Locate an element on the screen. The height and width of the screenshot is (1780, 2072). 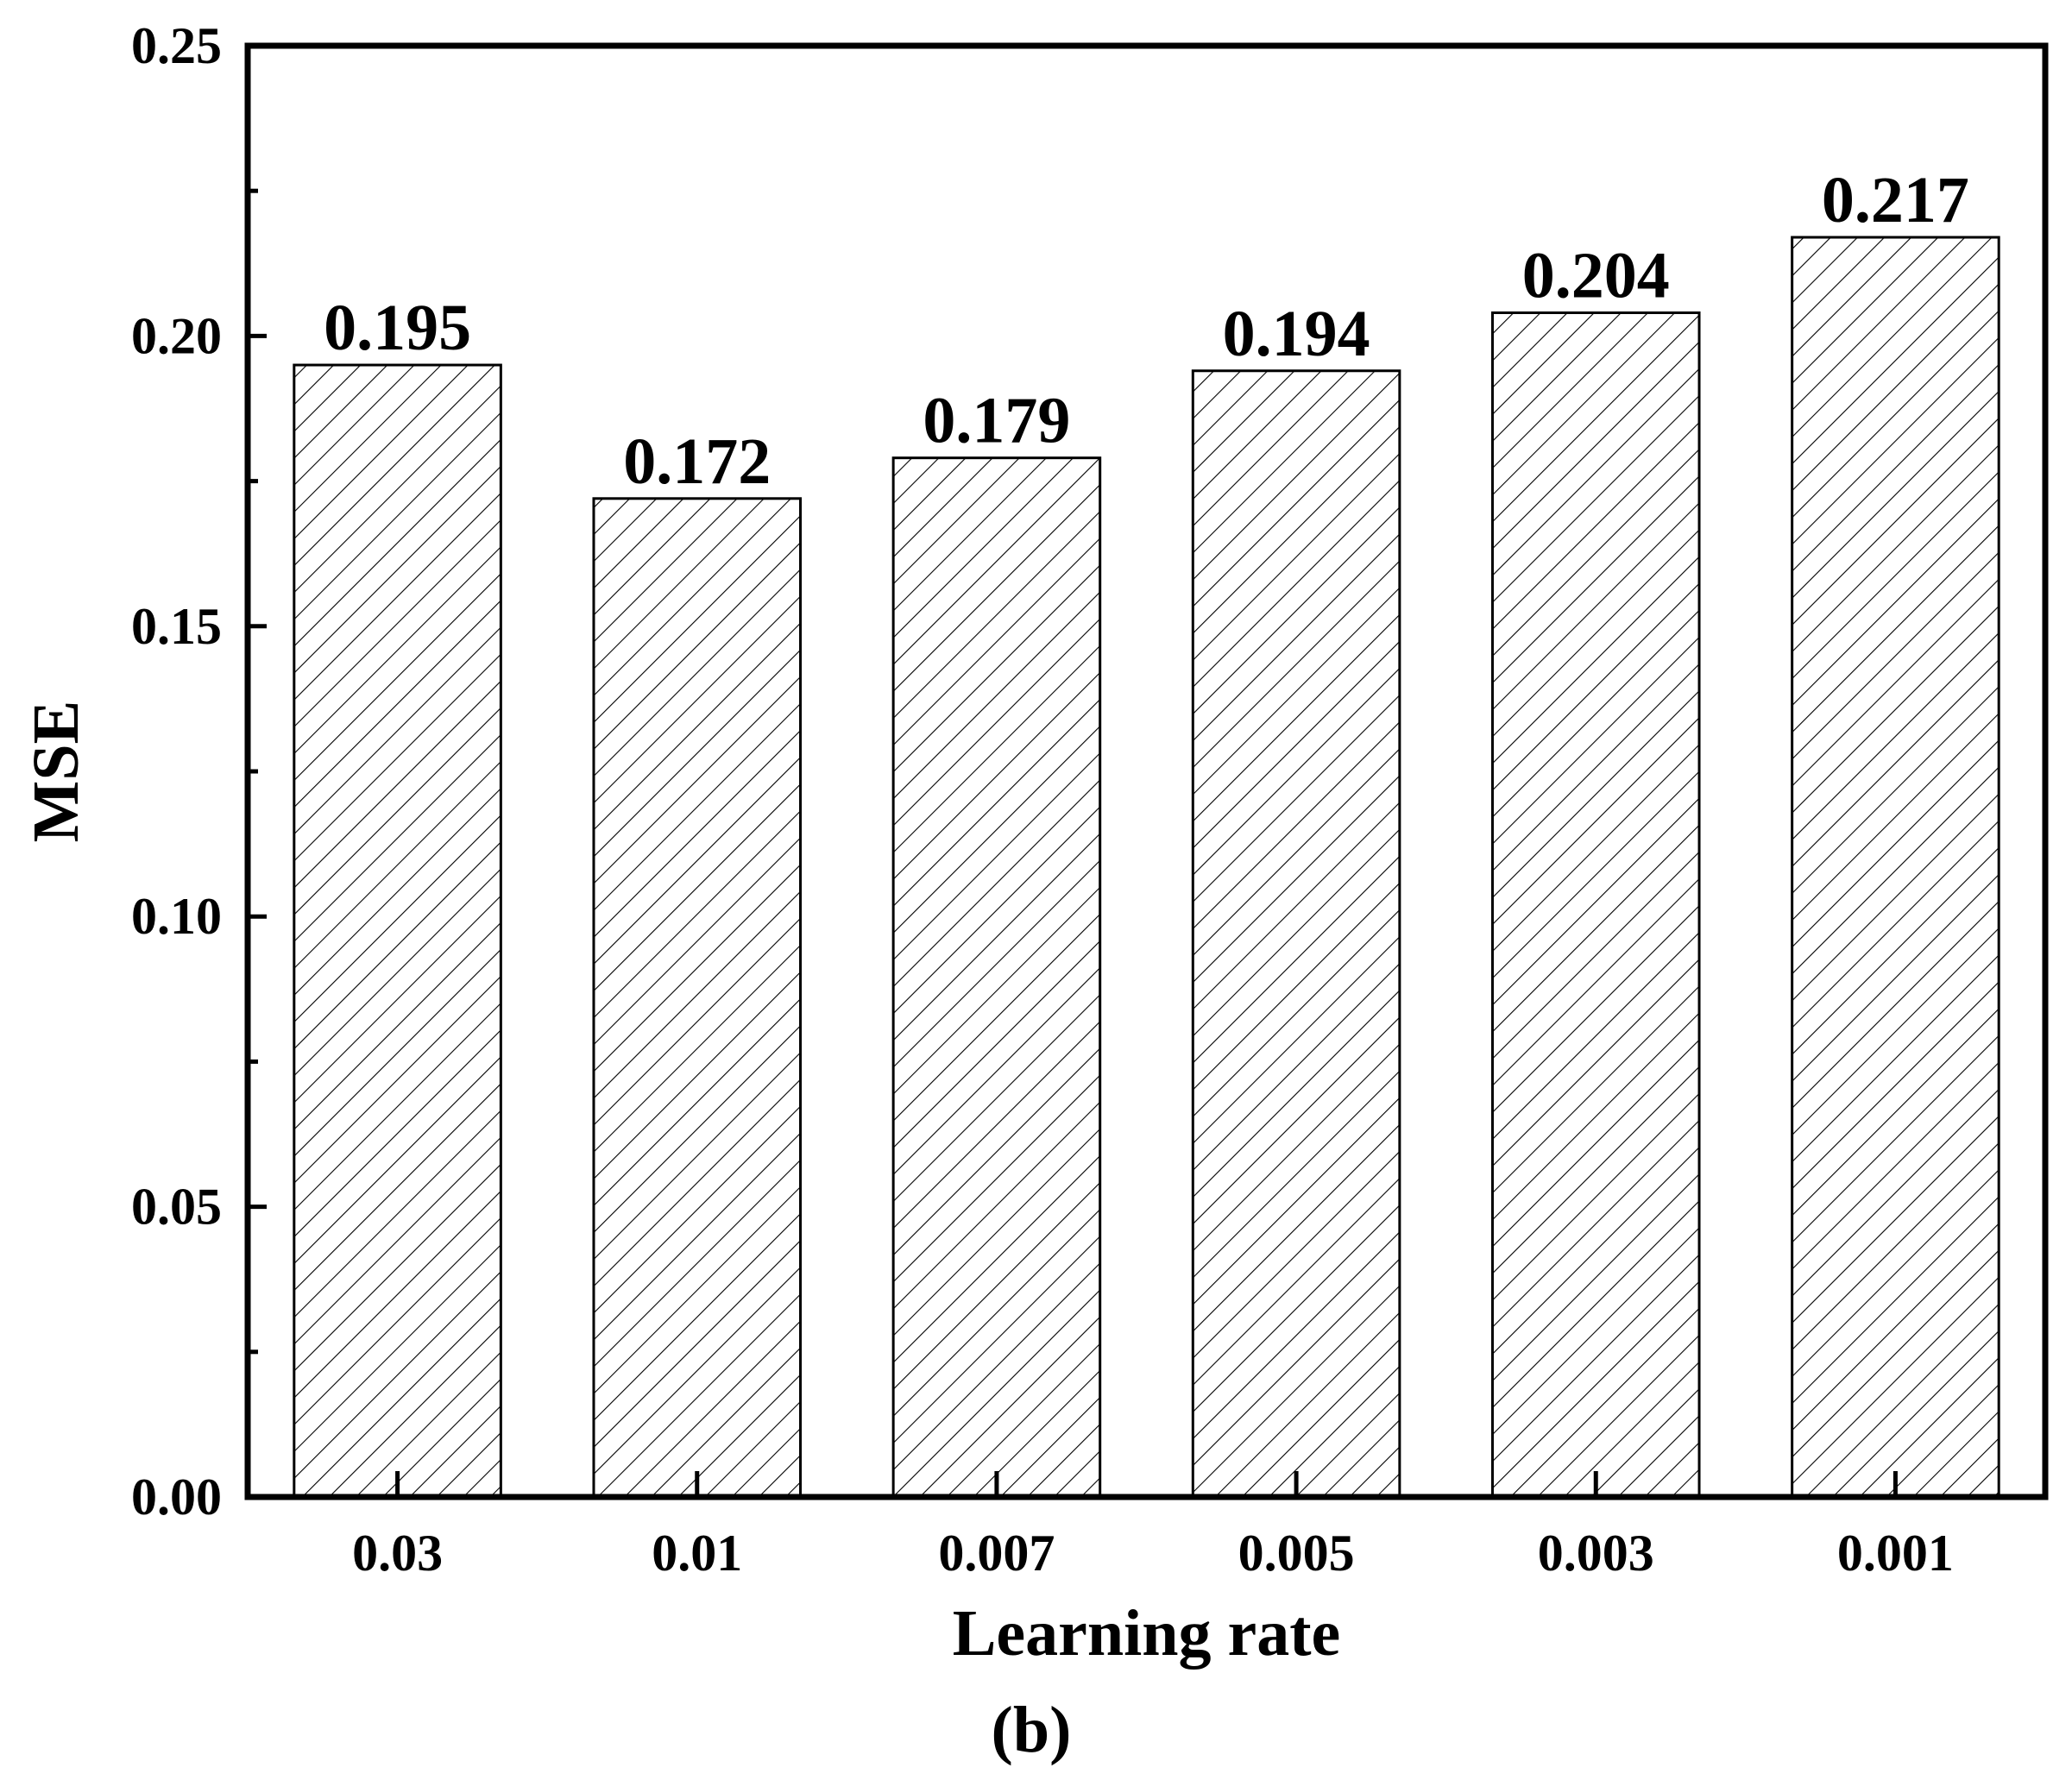
bar-value-label: 0.217 is located at coordinates (1895, 200).